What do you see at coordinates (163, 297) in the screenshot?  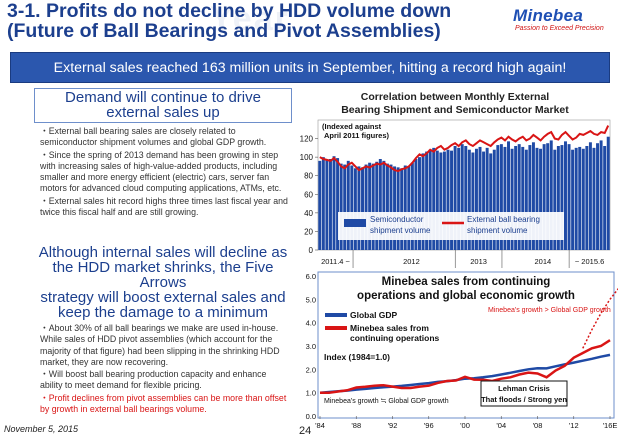 I see `strategy-heading-line-3: strategy will boost external sales and` at bounding box center [163, 297].